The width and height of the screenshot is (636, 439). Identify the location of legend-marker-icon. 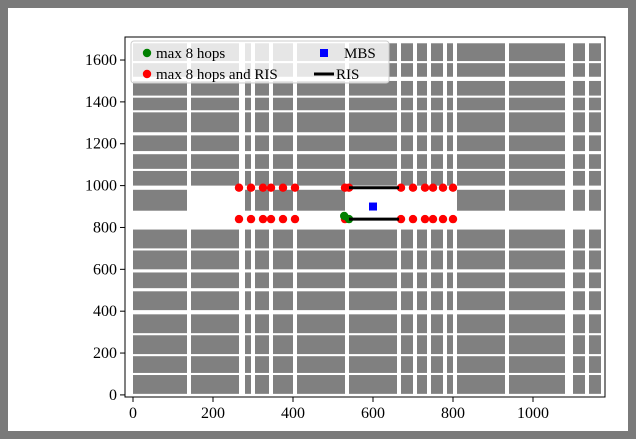
(324, 53).